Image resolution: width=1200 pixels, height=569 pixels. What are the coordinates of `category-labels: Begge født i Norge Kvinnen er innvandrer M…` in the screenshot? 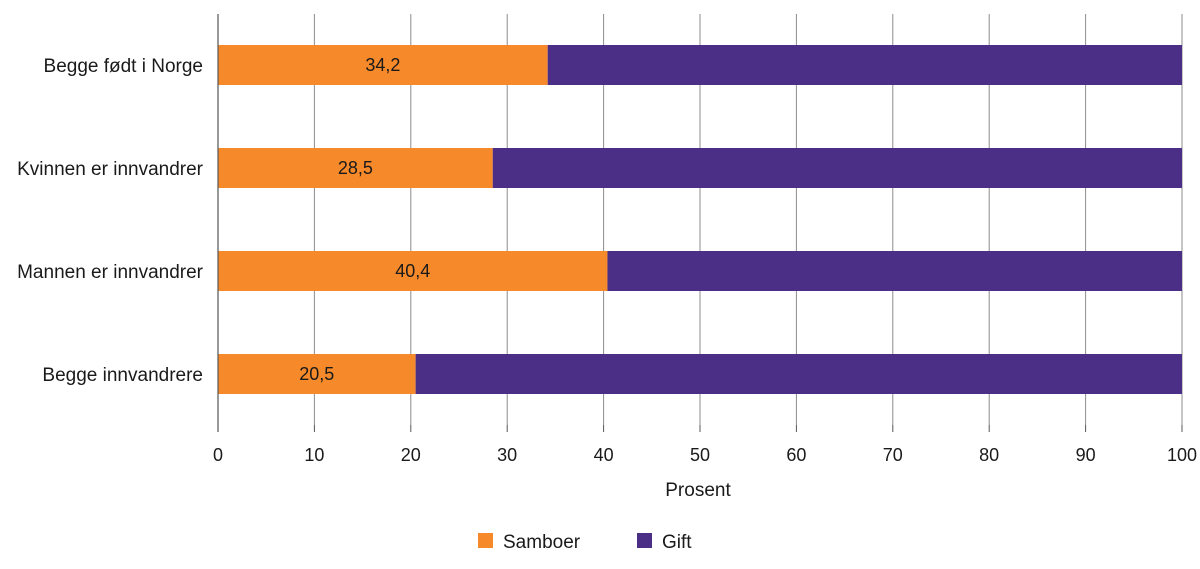 It's located at (110, 221).